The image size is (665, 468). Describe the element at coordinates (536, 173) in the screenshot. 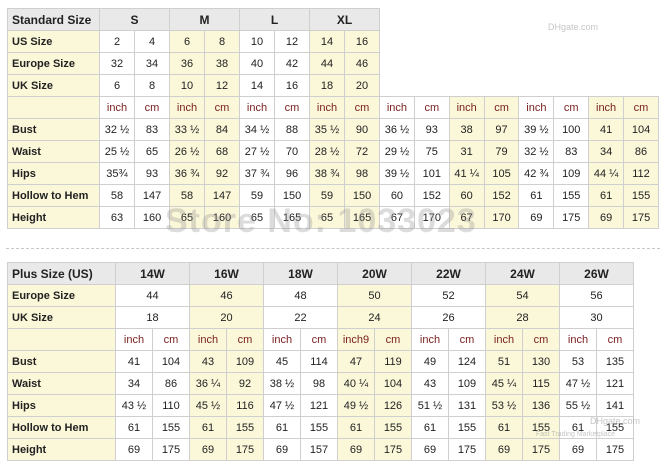

I see `measurement-value: 42 ¾` at that location.